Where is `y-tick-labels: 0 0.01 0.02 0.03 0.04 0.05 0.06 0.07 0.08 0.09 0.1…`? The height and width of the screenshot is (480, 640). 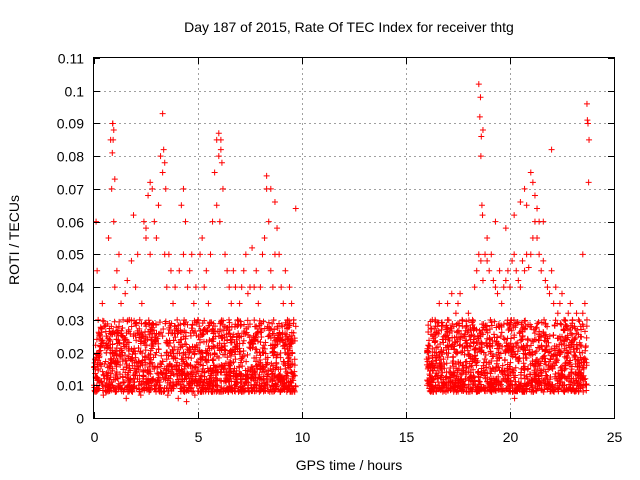
y-tick-labels: 0 0.01 0.02 0.03 0.04 0.05 0.06 0.07 0.08 0.09 0.1… is located at coordinates (70, 239).